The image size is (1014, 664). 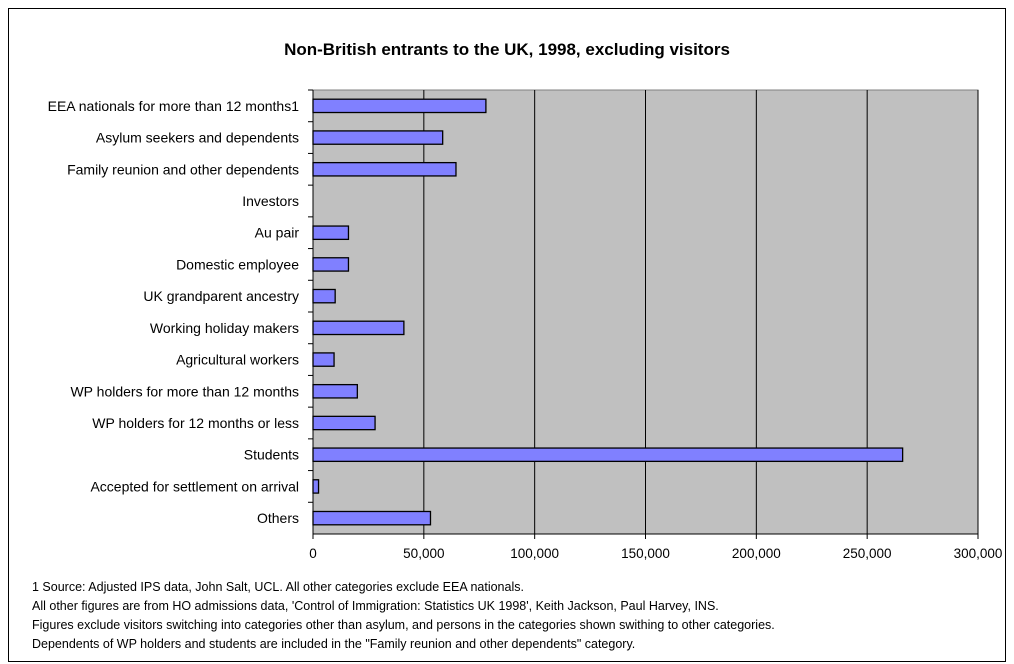 I want to click on x-tick-label: 250,000, so click(x=867, y=553).